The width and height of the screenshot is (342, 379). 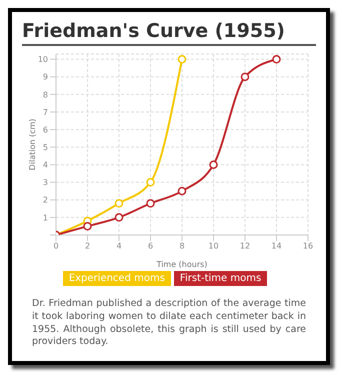 I want to click on x-tick-label: 8, so click(x=182, y=246).